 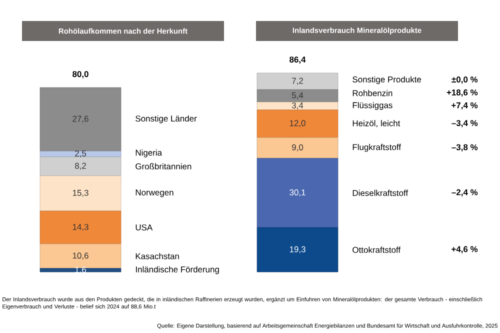 What do you see at coordinates (298, 60) in the screenshot?
I see `total-label: 86,4` at bounding box center [298, 60].